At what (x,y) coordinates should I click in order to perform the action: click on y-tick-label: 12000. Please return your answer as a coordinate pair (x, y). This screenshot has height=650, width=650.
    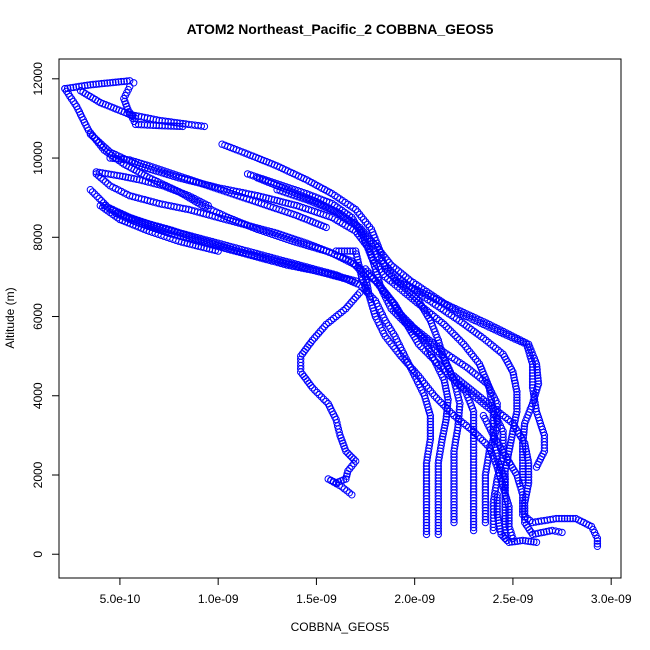
    Looking at the image, I should click on (38, 79).